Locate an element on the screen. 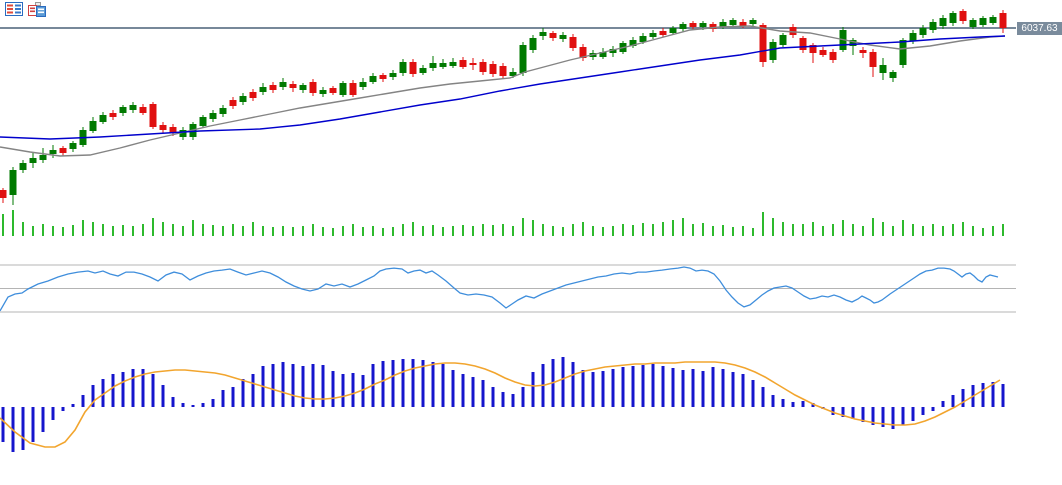 The width and height of the screenshot is (1062, 485). rsi-gridlines is located at coordinates (508, 288).